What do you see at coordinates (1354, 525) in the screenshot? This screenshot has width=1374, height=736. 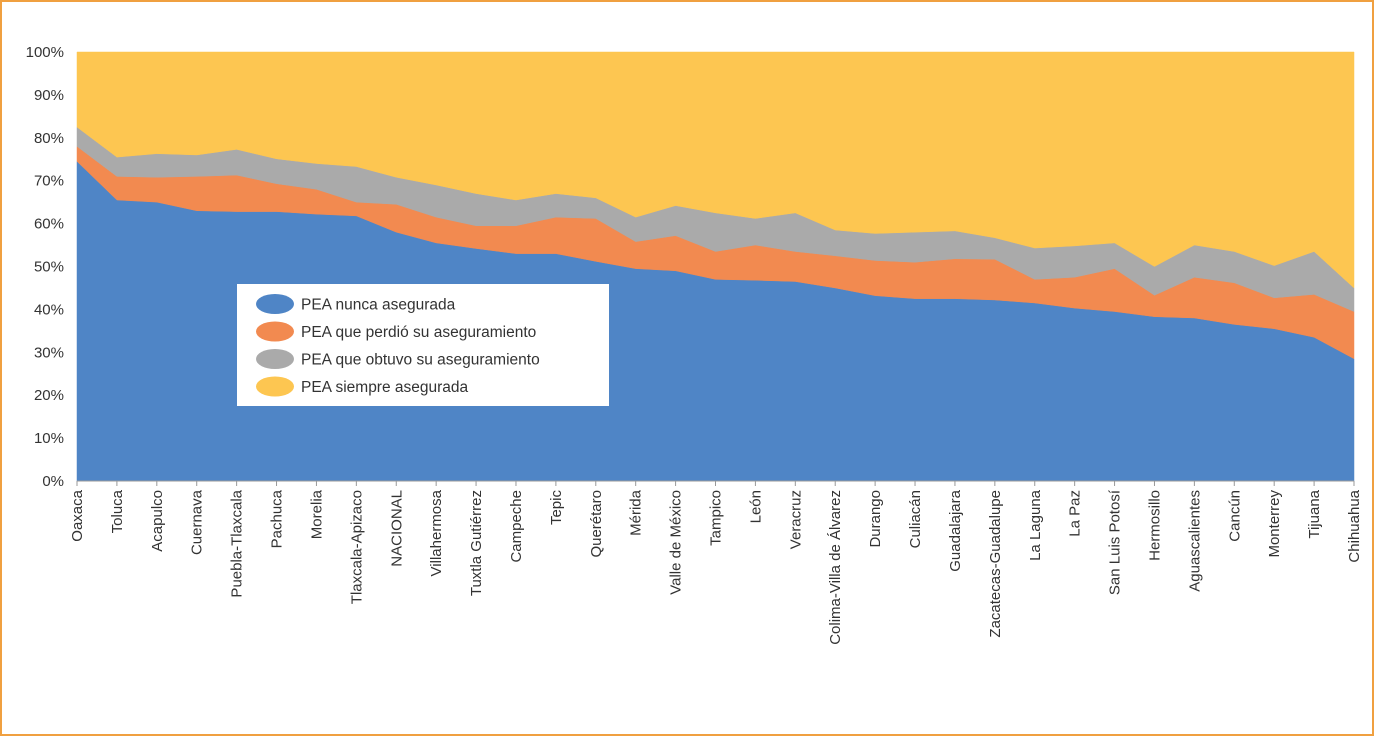 I see `x-tick-label: Chihuahua` at bounding box center [1354, 525].